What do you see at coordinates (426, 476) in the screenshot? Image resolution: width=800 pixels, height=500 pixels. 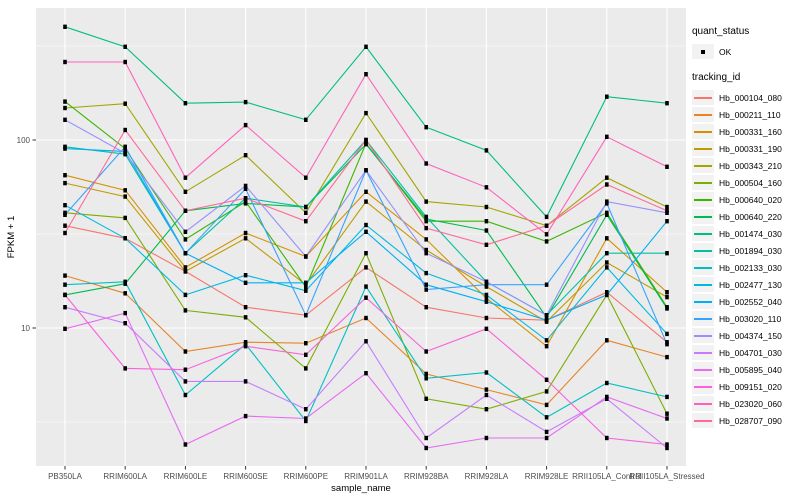 I see `x-tick-label: RRIM928BA` at bounding box center [426, 476].